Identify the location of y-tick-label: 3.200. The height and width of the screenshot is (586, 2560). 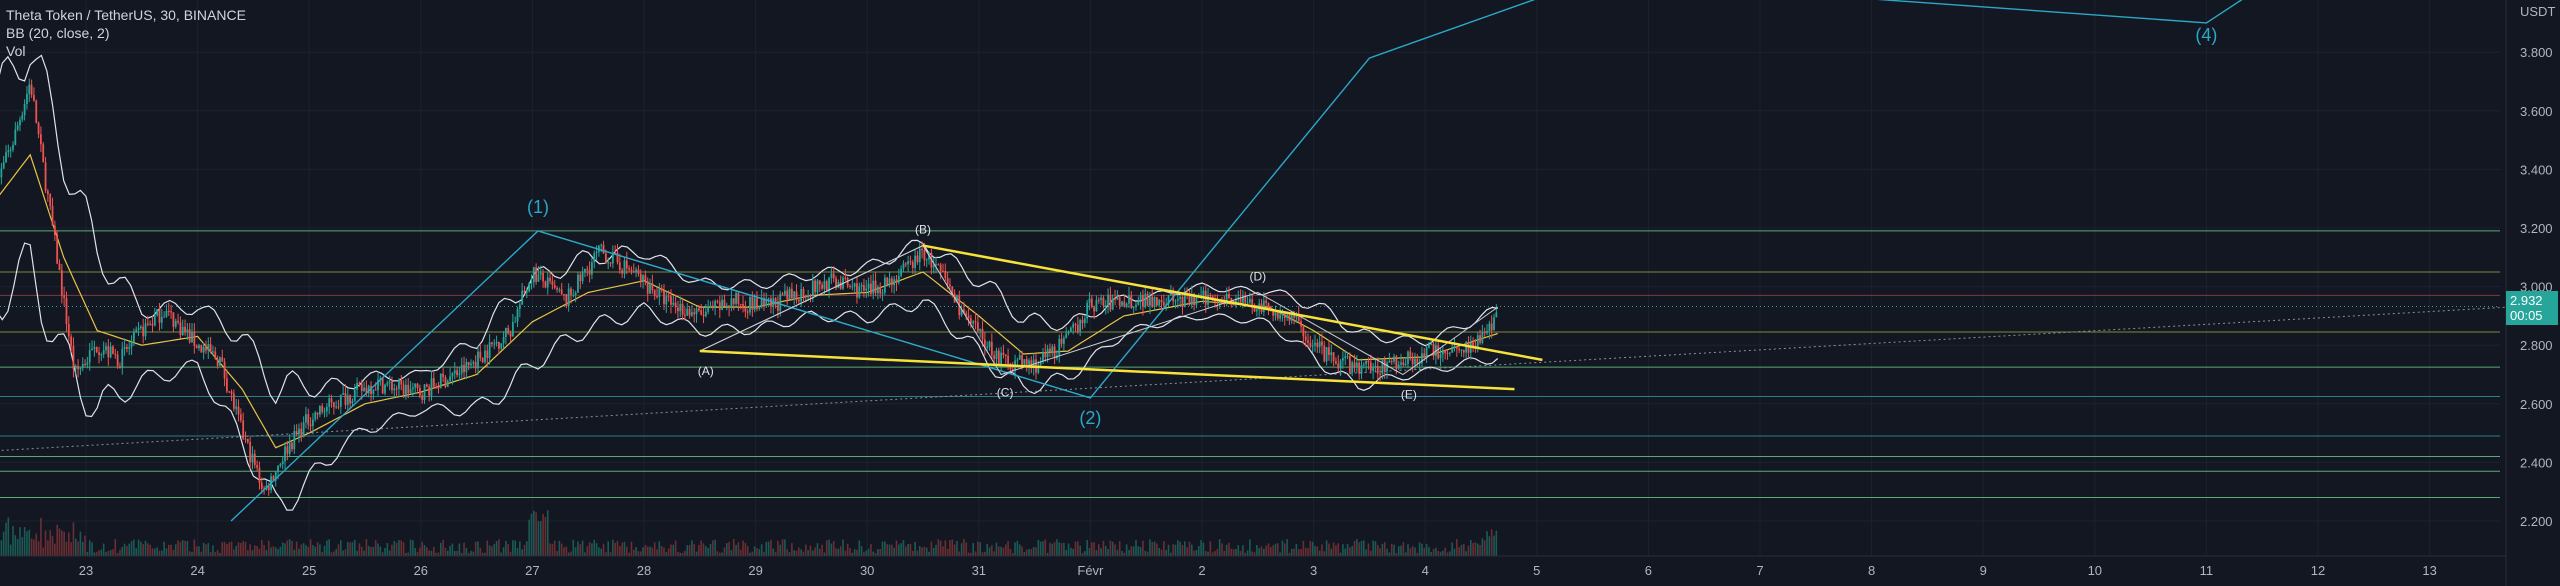
(2536, 228).